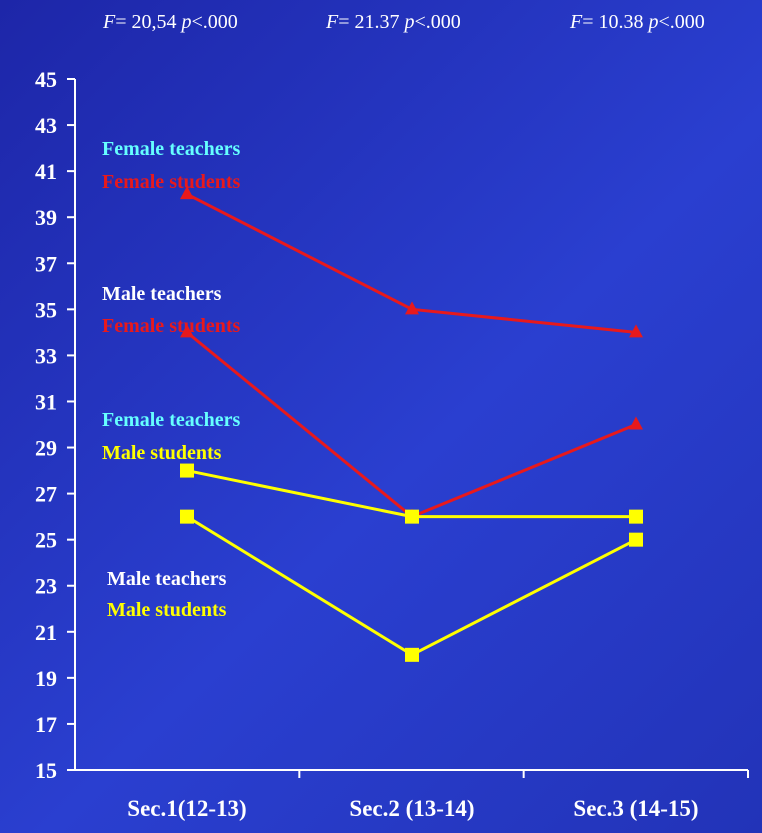 The height and width of the screenshot is (833, 762). Describe the element at coordinates (46, 309) in the screenshot. I see `y-tick-label: 35` at that location.